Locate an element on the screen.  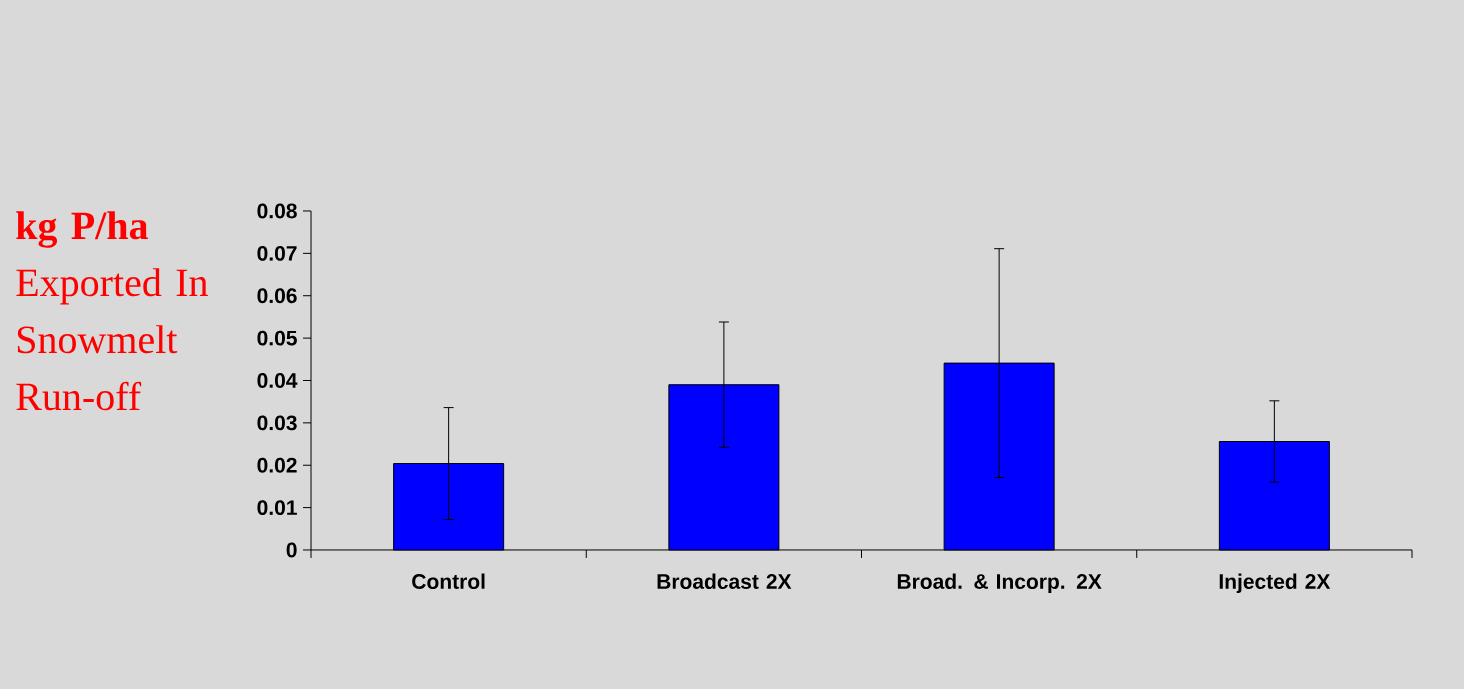
y-tick-label: 0.06 is located at coordinates (277, 296).